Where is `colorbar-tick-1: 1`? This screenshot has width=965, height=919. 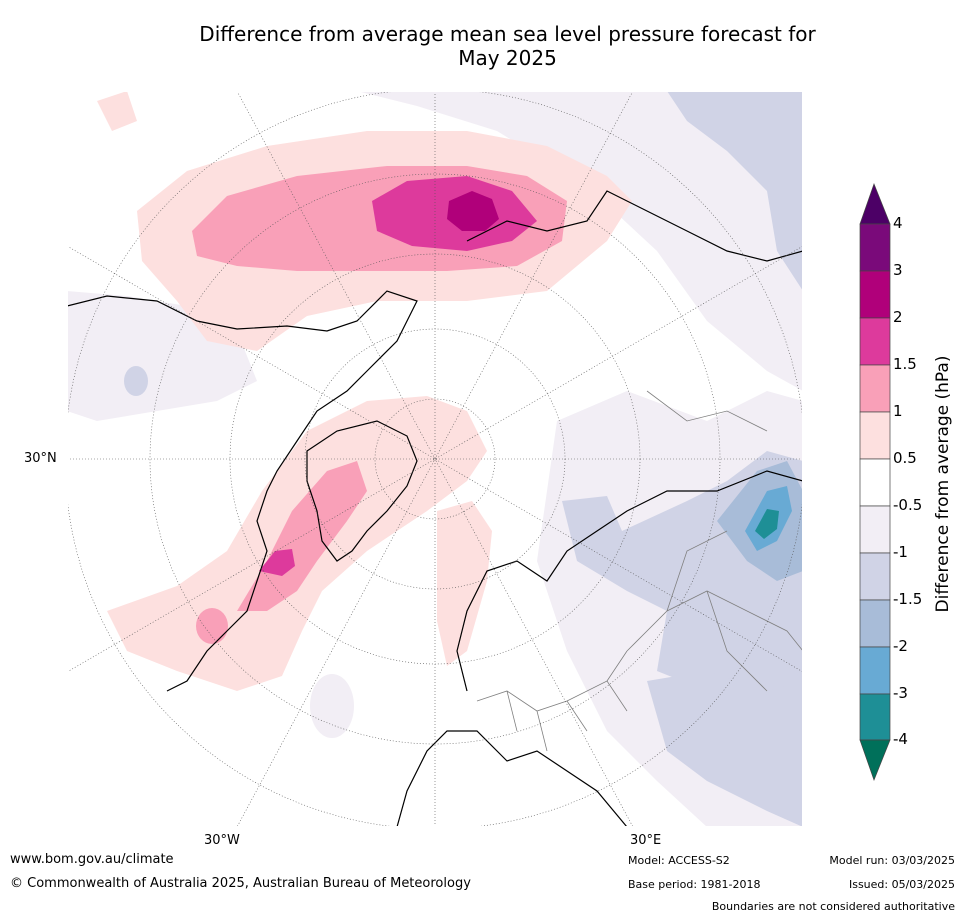 colorbar-tick-1: 1 is located at coordinates (898, 411).